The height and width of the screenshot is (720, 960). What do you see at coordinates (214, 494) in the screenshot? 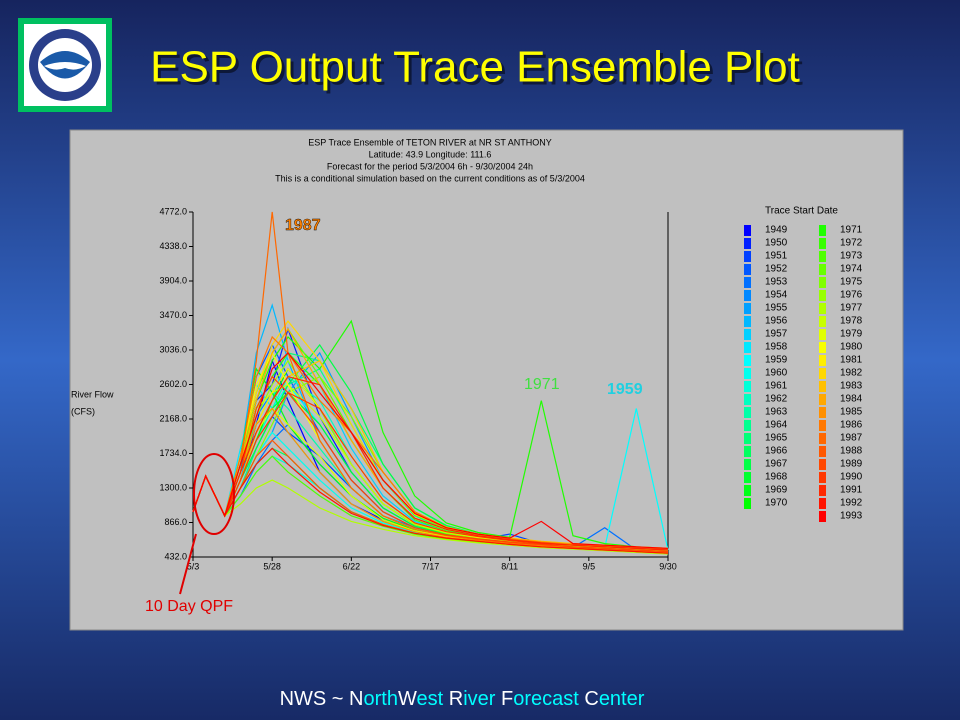
I see `qpf-ellipse` at bounding box center [214, 494].